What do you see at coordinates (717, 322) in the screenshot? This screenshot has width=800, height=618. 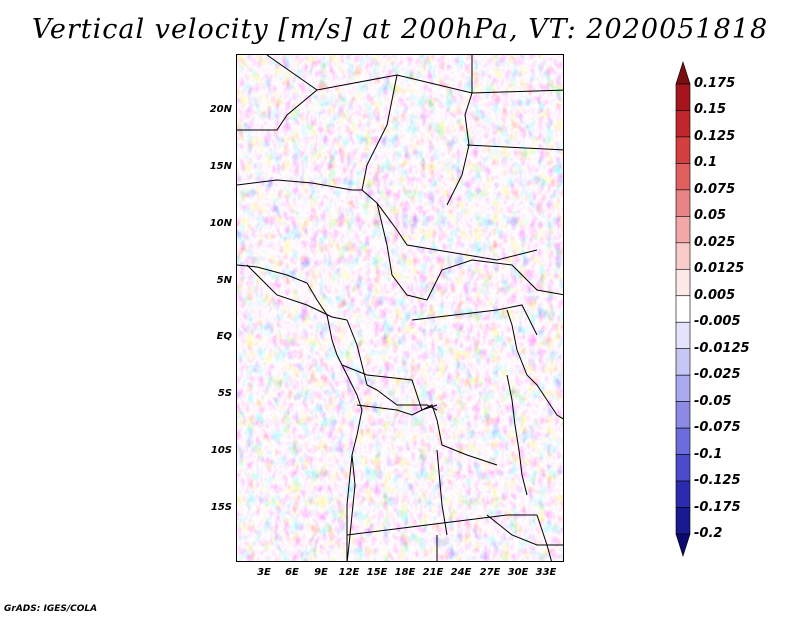 I see `cb-label-9: -0.005` at bounding box center [717, 322].